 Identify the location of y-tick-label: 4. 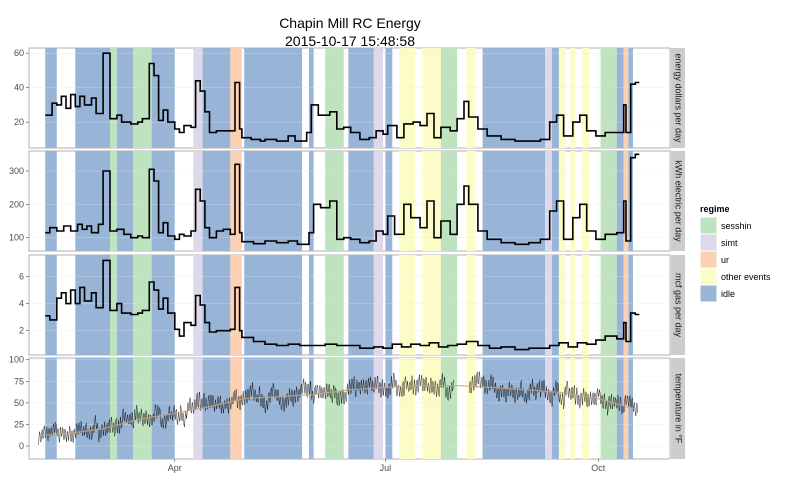
(21, 304).